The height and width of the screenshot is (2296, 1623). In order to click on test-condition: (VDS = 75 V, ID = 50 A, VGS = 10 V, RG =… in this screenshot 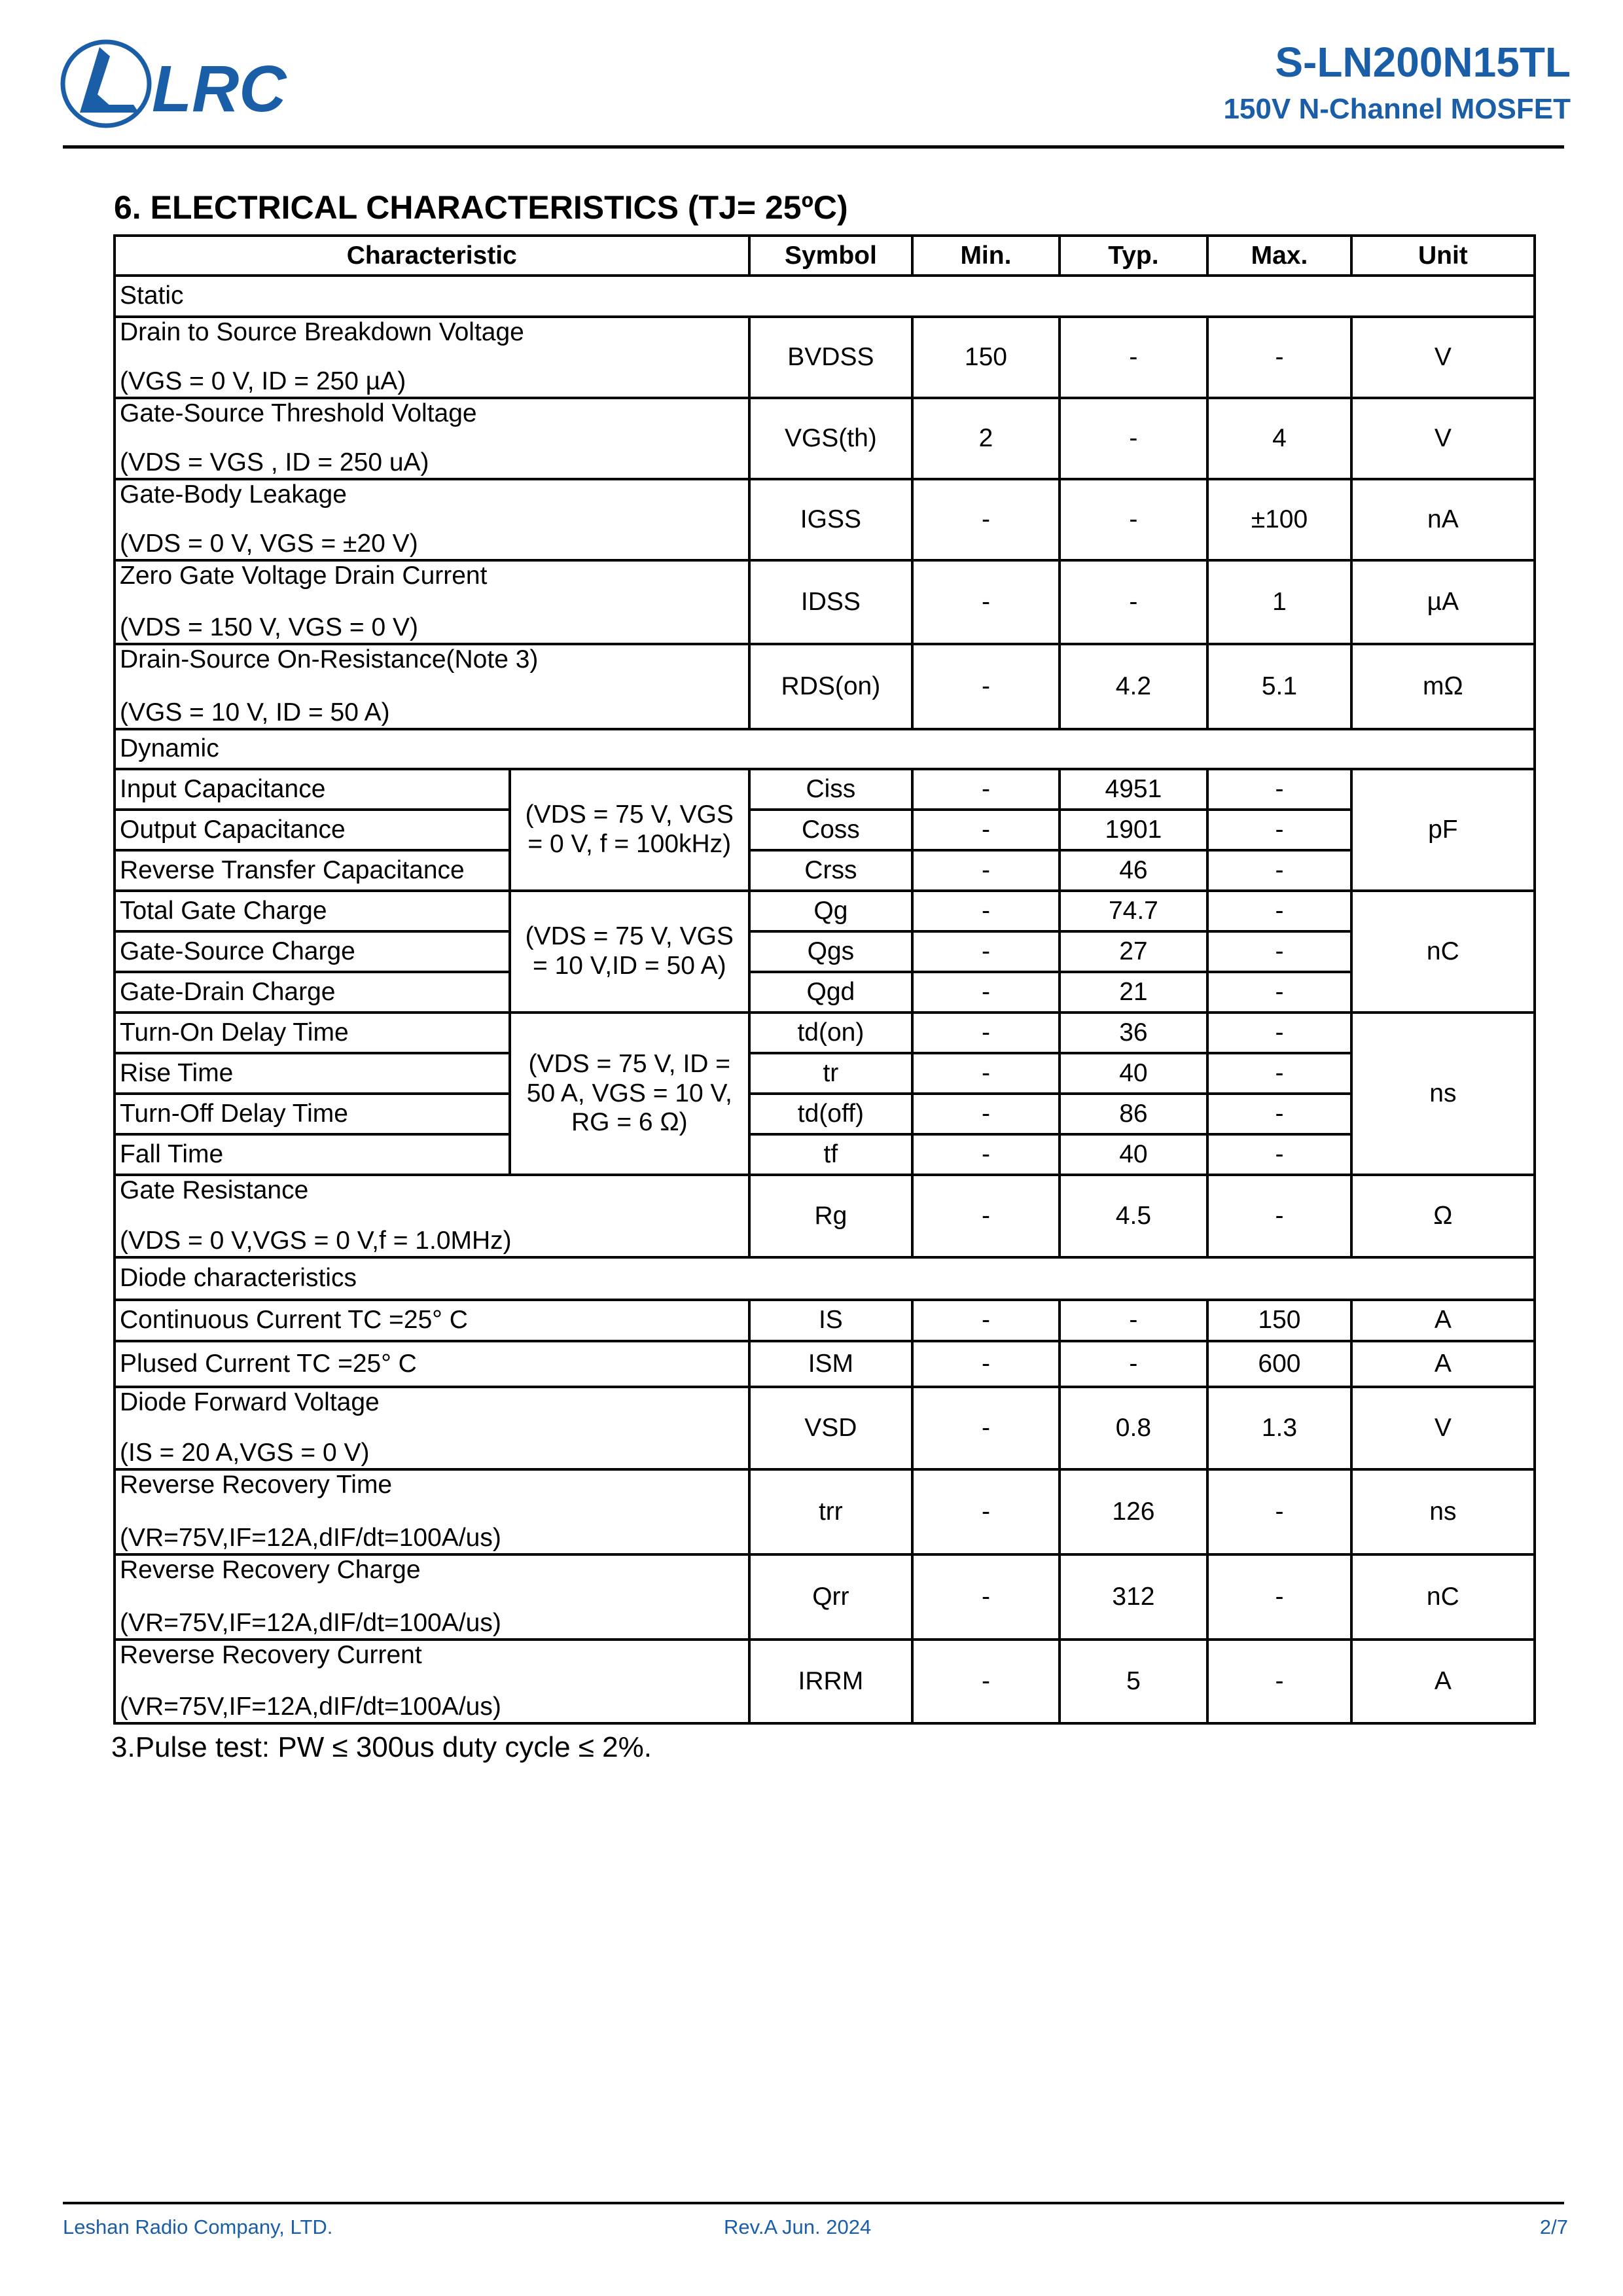, I will do `click(629, 1093)`.